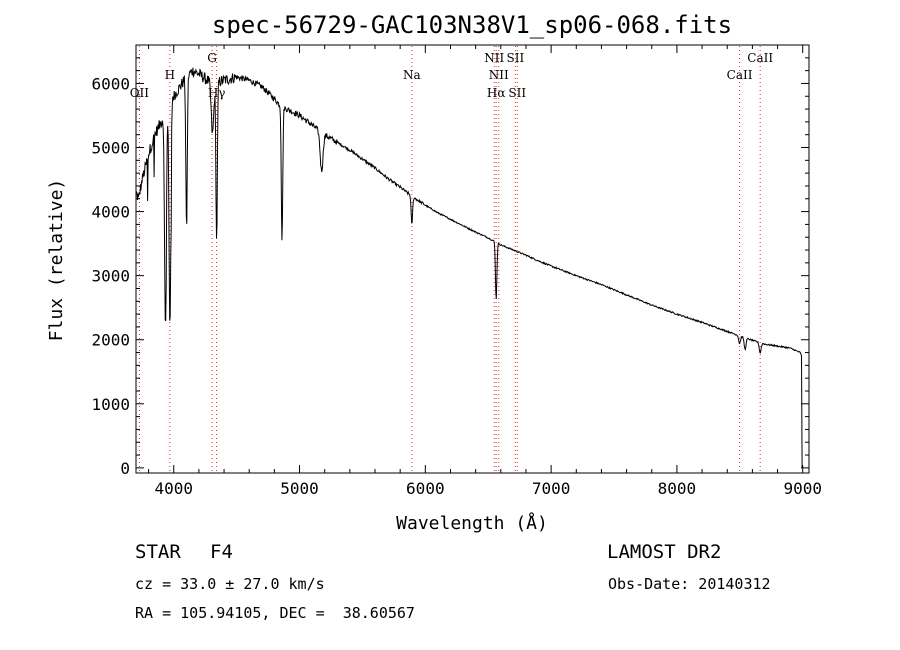 The image size is (900, 650). Describe the element at coordinates (496, 93) in the screenshot. I see `line-label-hα: Hα` at that location.